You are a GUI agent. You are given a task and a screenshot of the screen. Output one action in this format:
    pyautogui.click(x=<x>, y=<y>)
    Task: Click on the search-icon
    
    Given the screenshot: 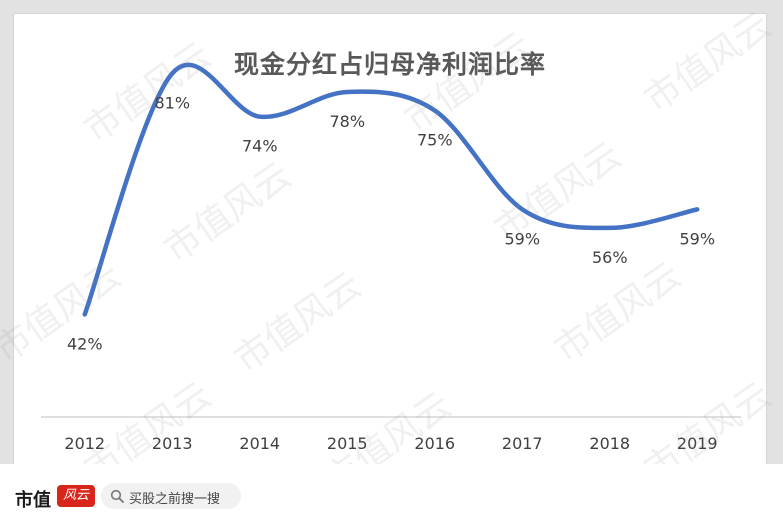 What is the action you would take?
    pyautogui.click(x=117, y=496)
    